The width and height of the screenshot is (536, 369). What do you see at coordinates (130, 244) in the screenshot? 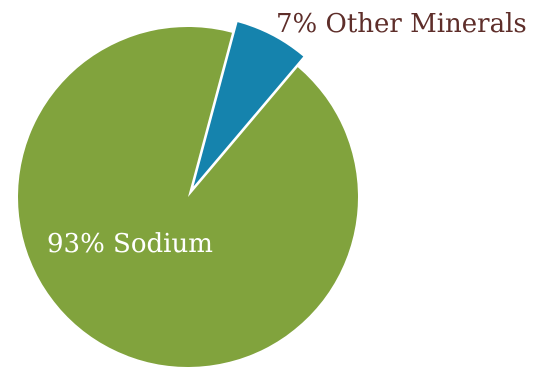
I see `slice-label-sodium: 93% Sodium` at bounding box center [130, 244].